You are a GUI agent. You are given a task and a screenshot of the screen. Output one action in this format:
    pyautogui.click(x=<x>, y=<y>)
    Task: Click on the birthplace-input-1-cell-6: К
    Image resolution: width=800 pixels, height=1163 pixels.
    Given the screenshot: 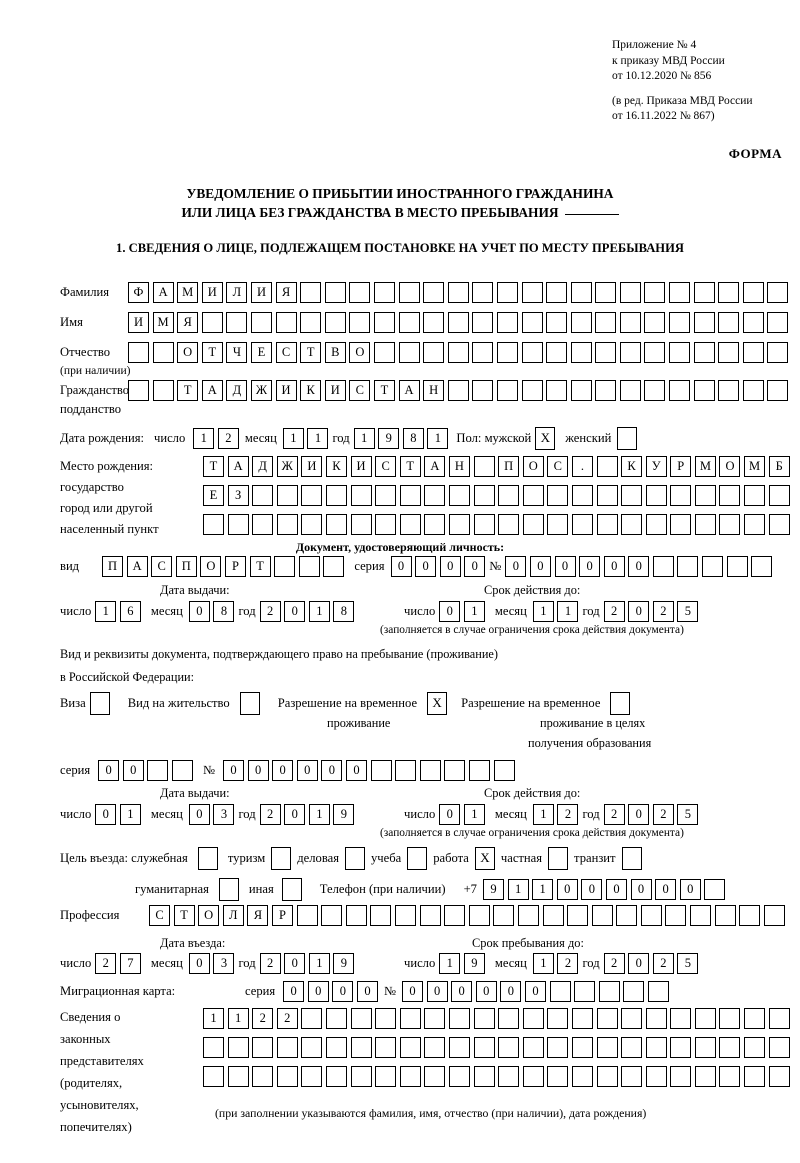 What is the action you would take?
    pyautogui.click(x=336, y=466)
    